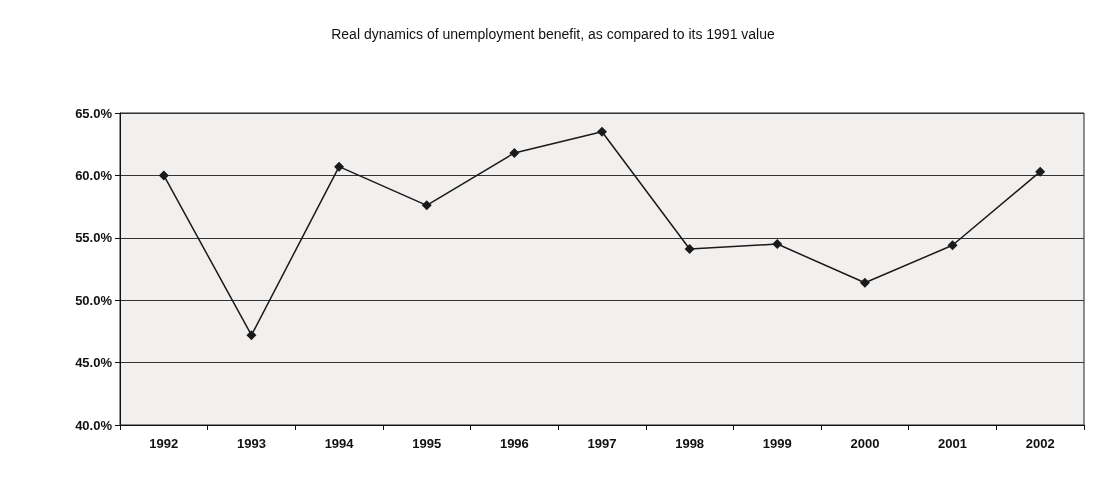  I want to click on x-tick-label: 1996, so click(514, 443).